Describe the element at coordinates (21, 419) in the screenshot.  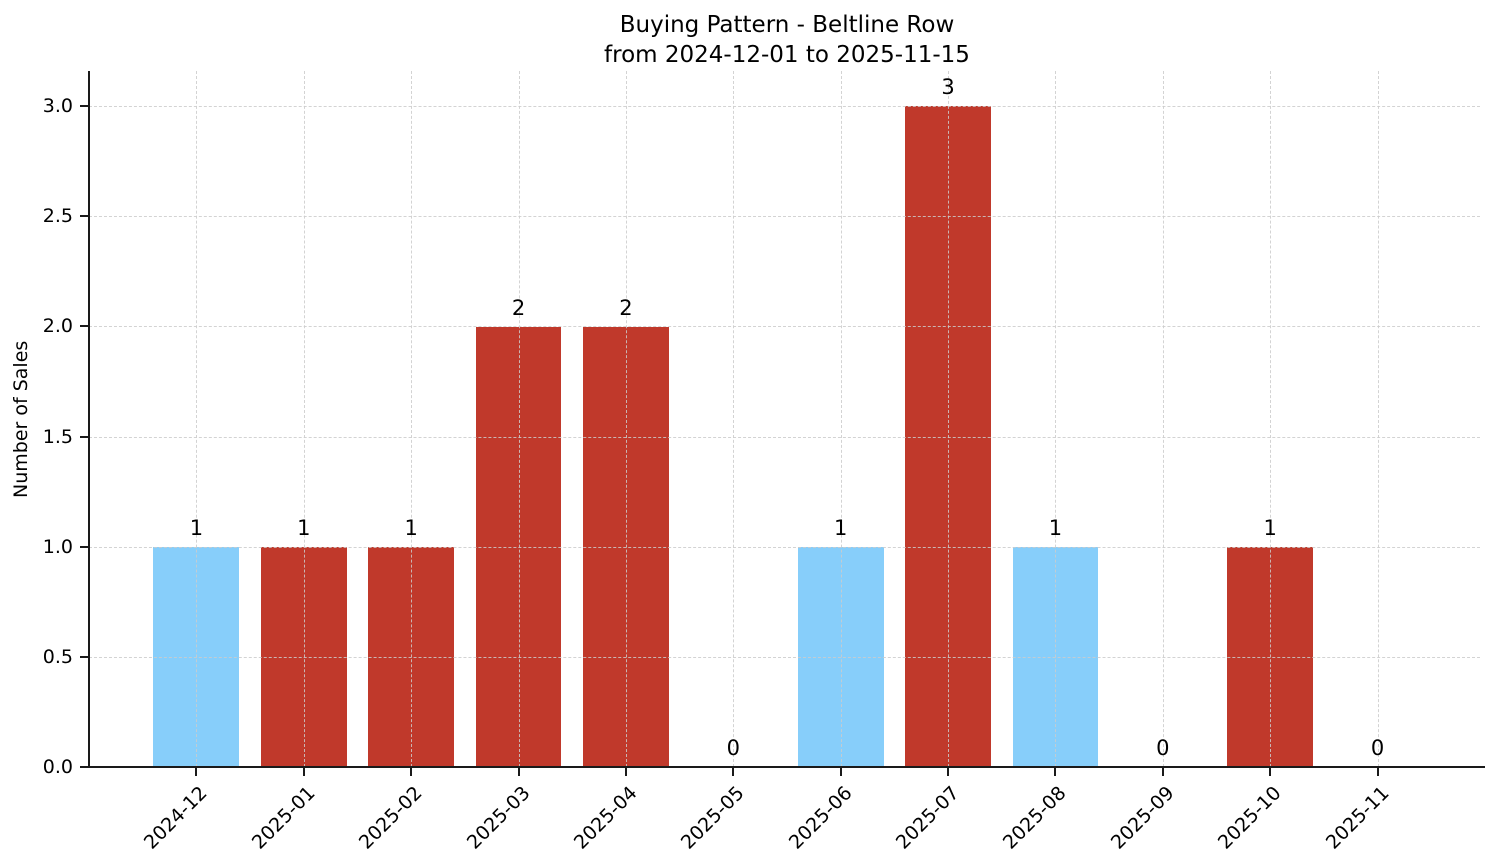
I see `y-axis-label: Number of Sales` at that location.